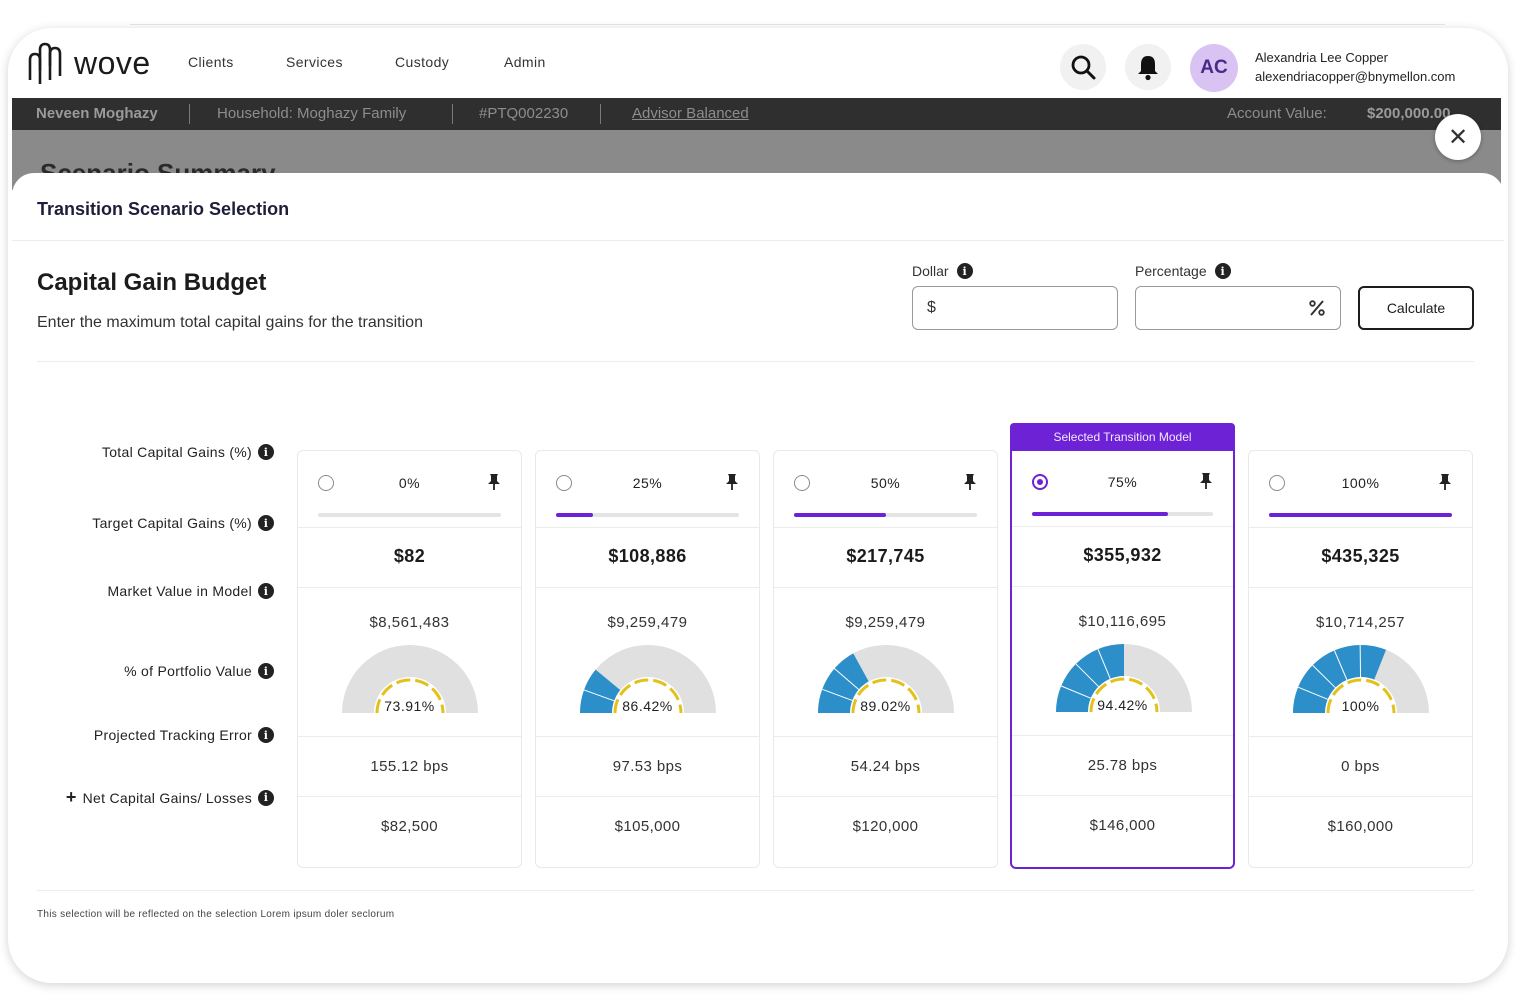 Image resolution: width=1516 pixels, height=998 pixels. Describe the element at coordinates (1360, 483) in the screenshot. I see `scenario-percent: 100%` at that location.